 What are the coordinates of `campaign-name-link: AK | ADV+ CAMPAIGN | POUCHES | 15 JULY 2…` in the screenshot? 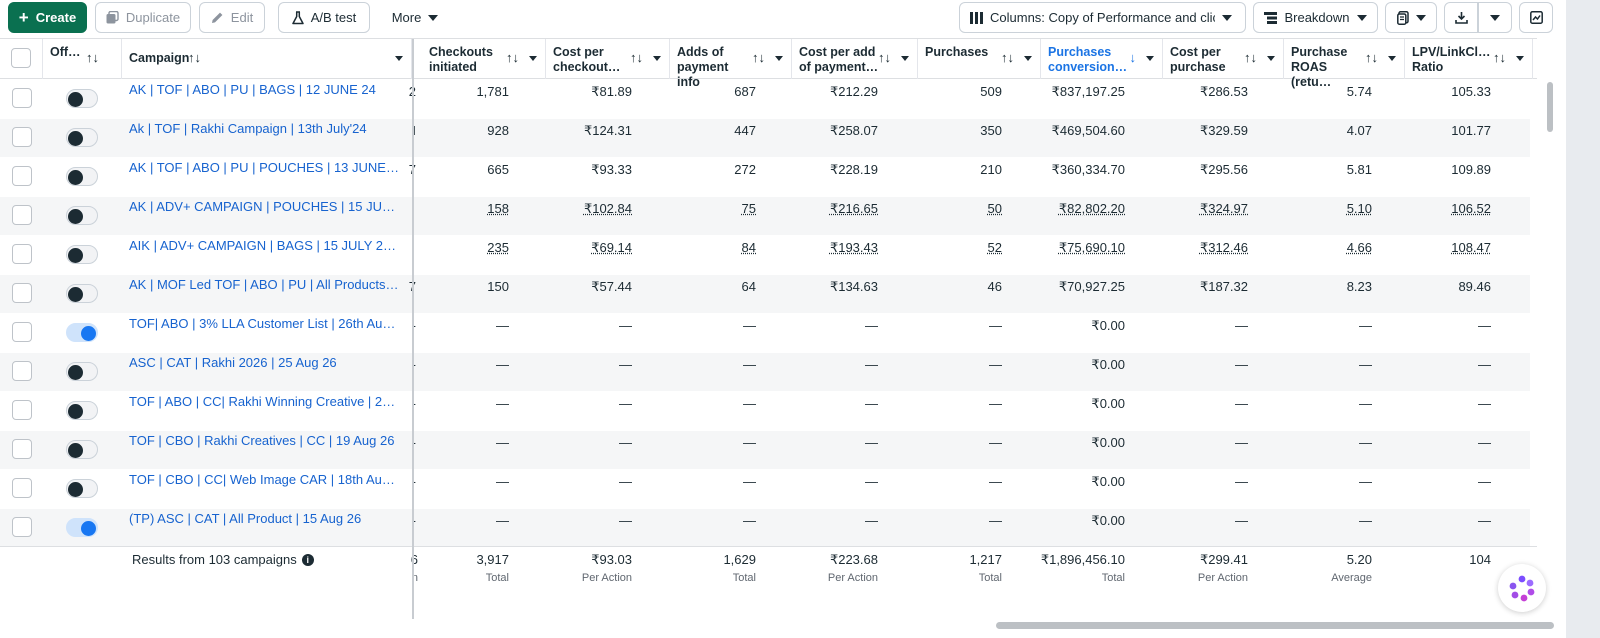 It's located at (264, 206).